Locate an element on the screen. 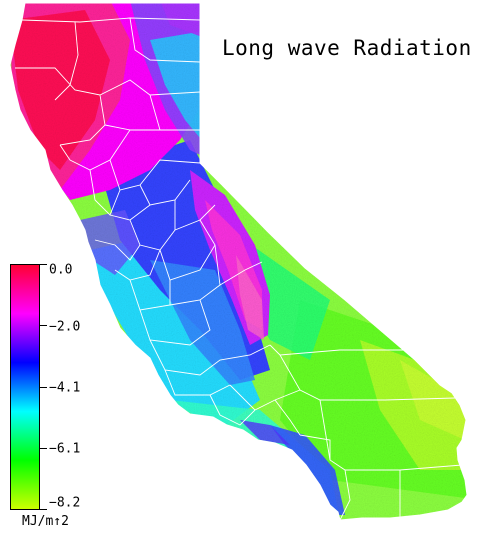 The image size is (500, 550). legend-unit-label: MJ/m↑2 is located at coordinates (45, 521).